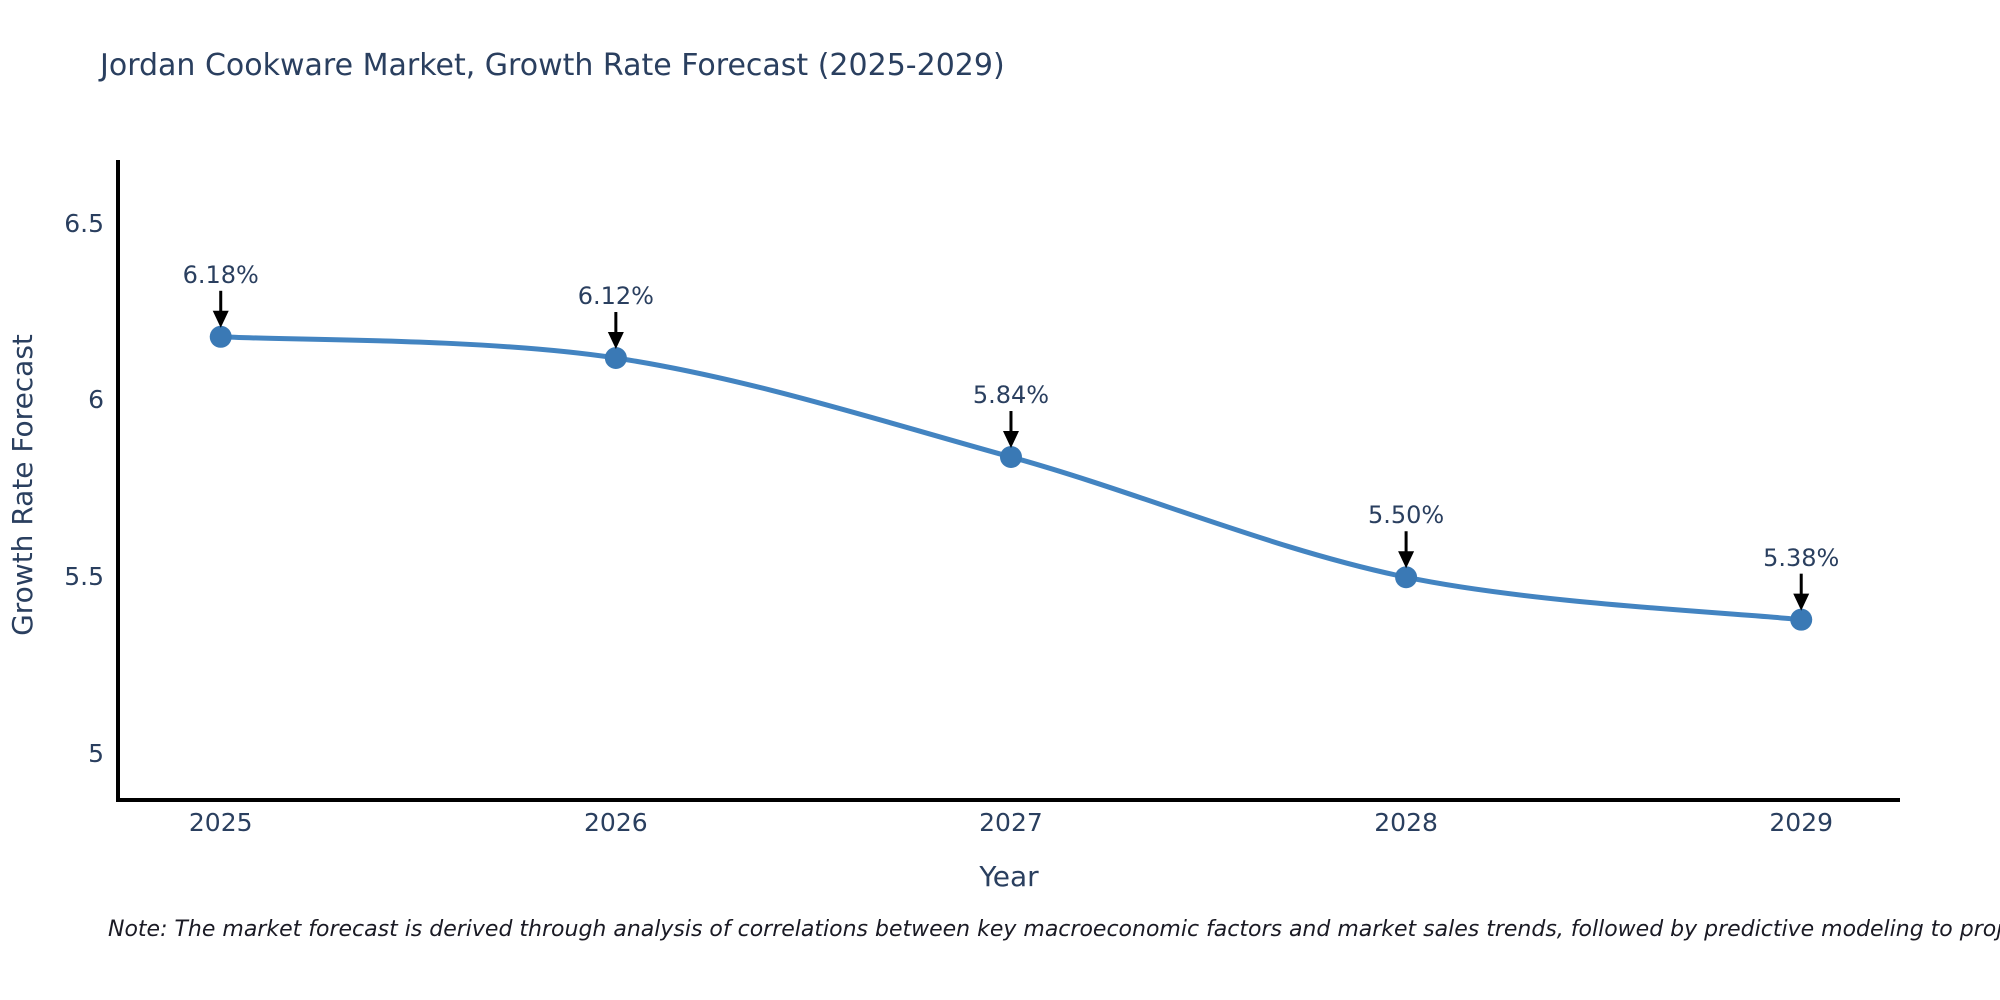  What do you see at coordinates (1009, 876) in the screenshot?
I see `x-axis-title: Year` at bounding box center [1009, 876].